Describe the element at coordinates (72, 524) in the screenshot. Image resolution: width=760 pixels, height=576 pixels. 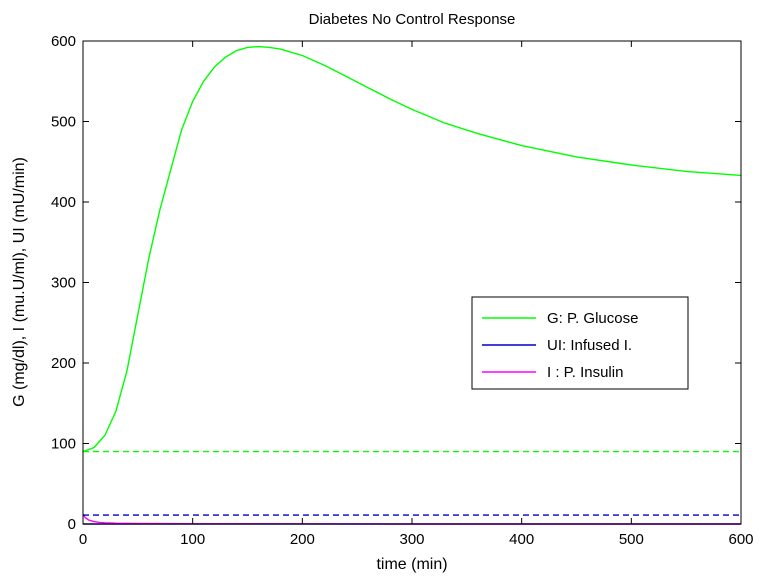
I see `y-tick-label: 0` at that location.